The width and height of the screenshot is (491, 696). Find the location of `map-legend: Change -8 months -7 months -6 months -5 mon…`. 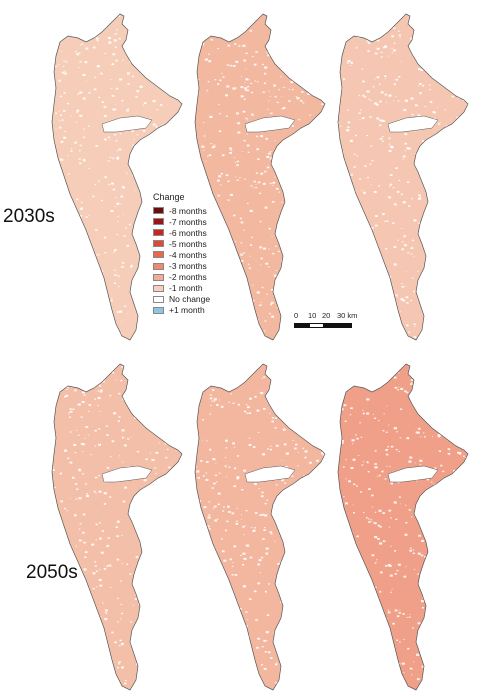

map-legend: Change -8 months -7 months -6 months -5 mon… is located at coordinates (208, 254).